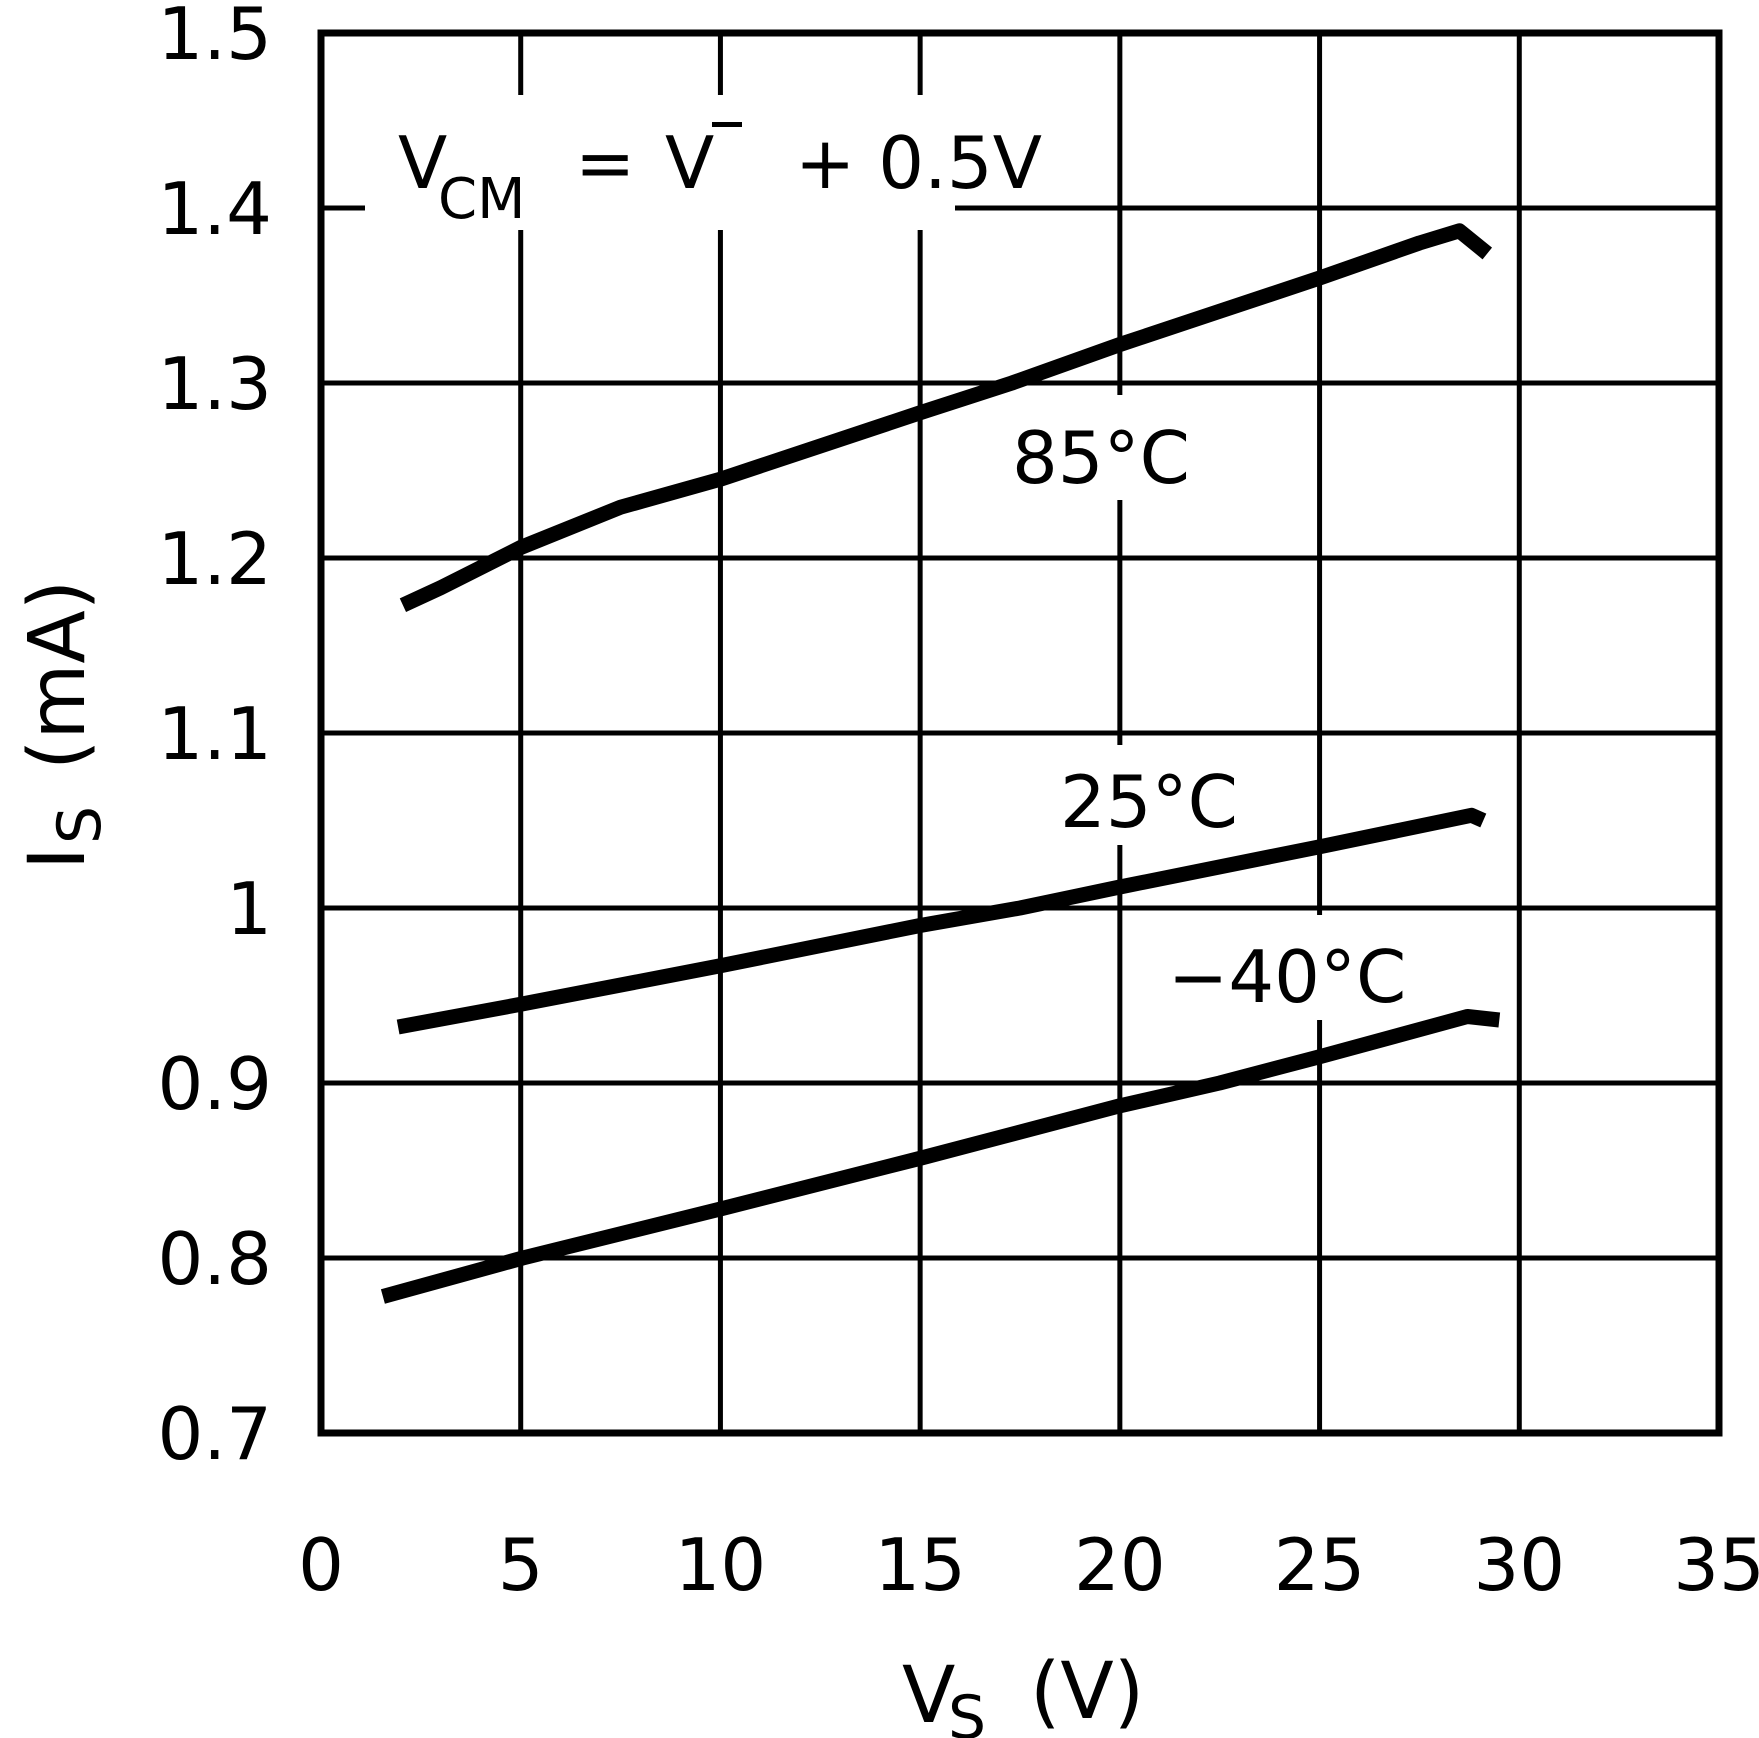 Image resolution: width=1759 pixels, height=1738 pixels. Describe the element at coordinates (1101, 458) in the screenshot. I see `series-label-85c: 85°C` at that location.